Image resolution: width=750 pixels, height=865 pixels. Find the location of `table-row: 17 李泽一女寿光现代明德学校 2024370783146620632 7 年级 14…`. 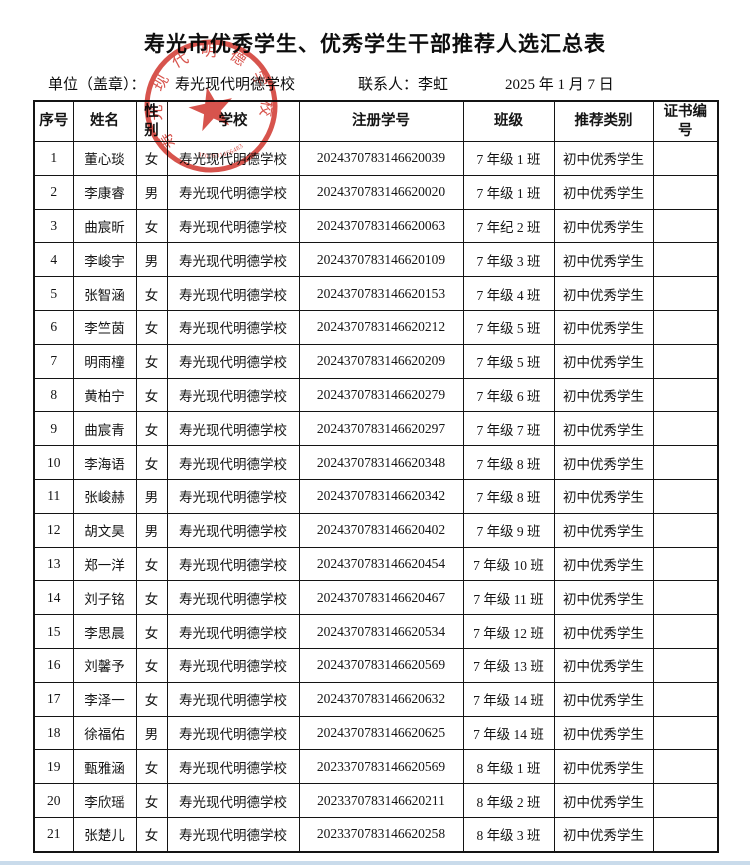

table-row: 17 李泽一女寿光现代明德学校 2024370783146620632 7 年级 14… is located at coordinates (376, 699).